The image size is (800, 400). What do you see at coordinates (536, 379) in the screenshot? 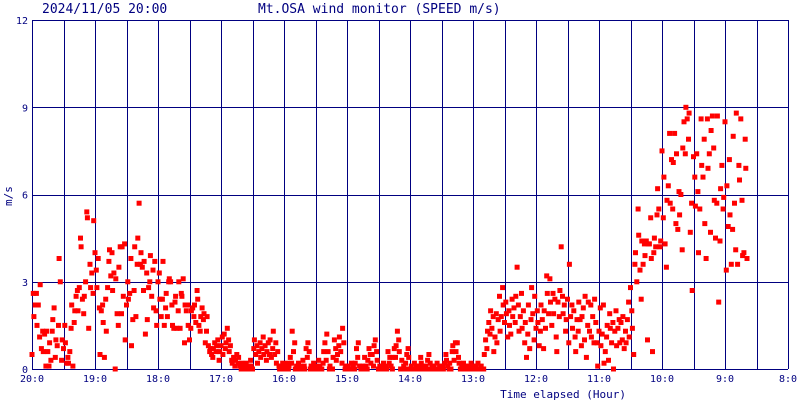
I see `x-tick-label: 12:0` at bounding box center [536, 379].